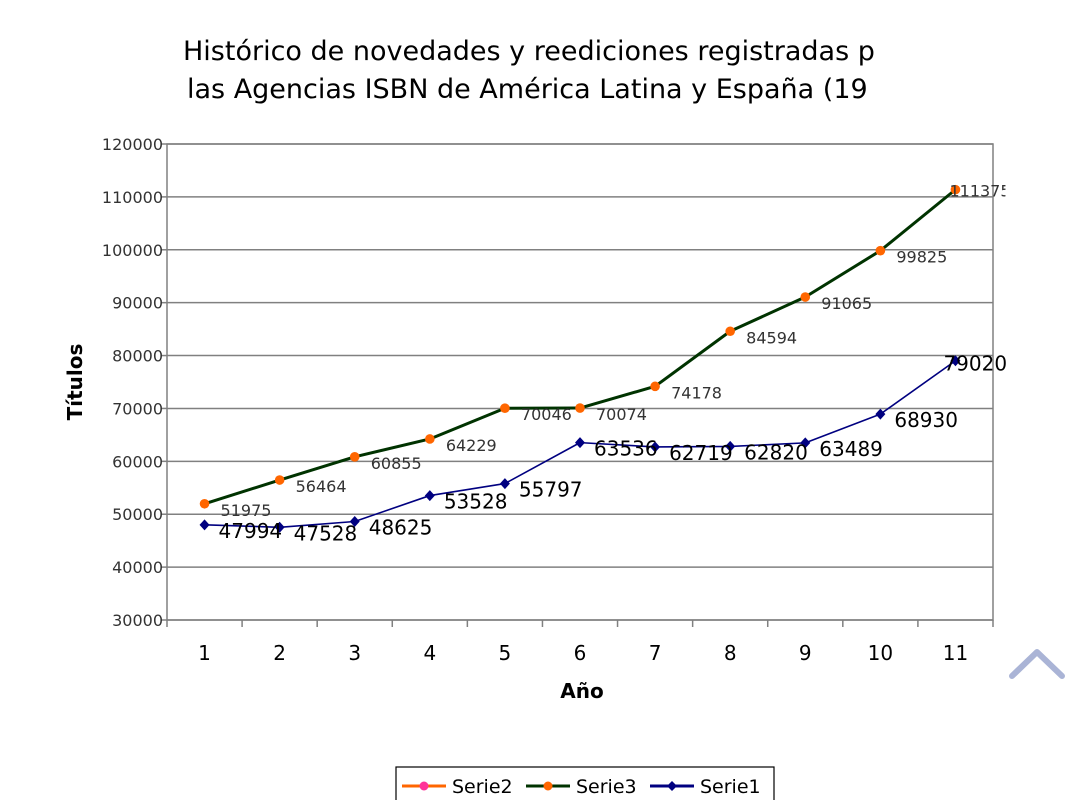  What do you see at coordinates (655, 653) in the screenshot?
I see `x-tick-label: 7` at bounding box center [655, 653].